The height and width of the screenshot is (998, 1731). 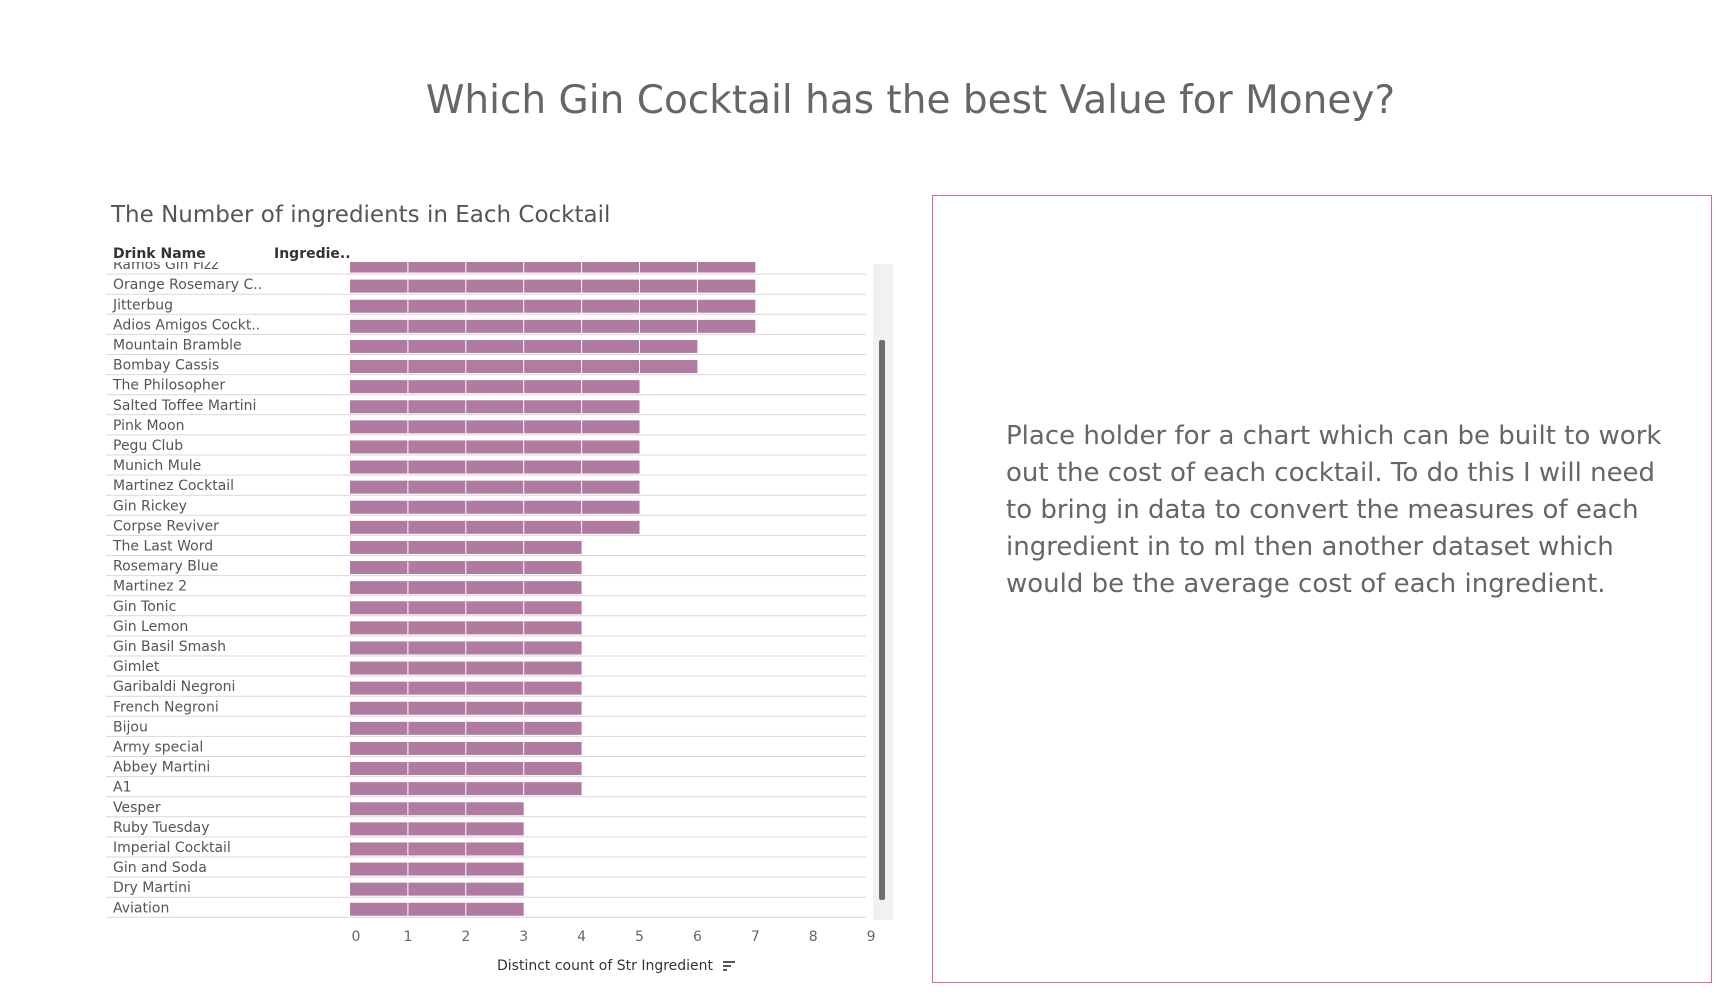 What do you see at coordinates (150, 587) in the screenshot?
I see `row-label: Martinez 2` at bounding box center [150, 587].